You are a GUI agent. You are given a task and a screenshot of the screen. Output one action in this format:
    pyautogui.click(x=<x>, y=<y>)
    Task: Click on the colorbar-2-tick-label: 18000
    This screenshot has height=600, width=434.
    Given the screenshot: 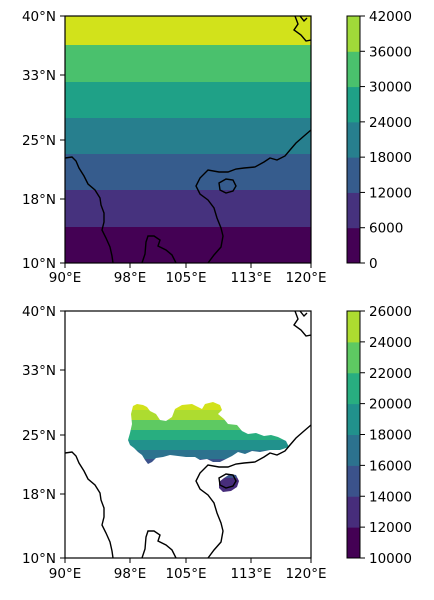 What is the action you would take?
    pyautogui.click(x=390, y=436)
    